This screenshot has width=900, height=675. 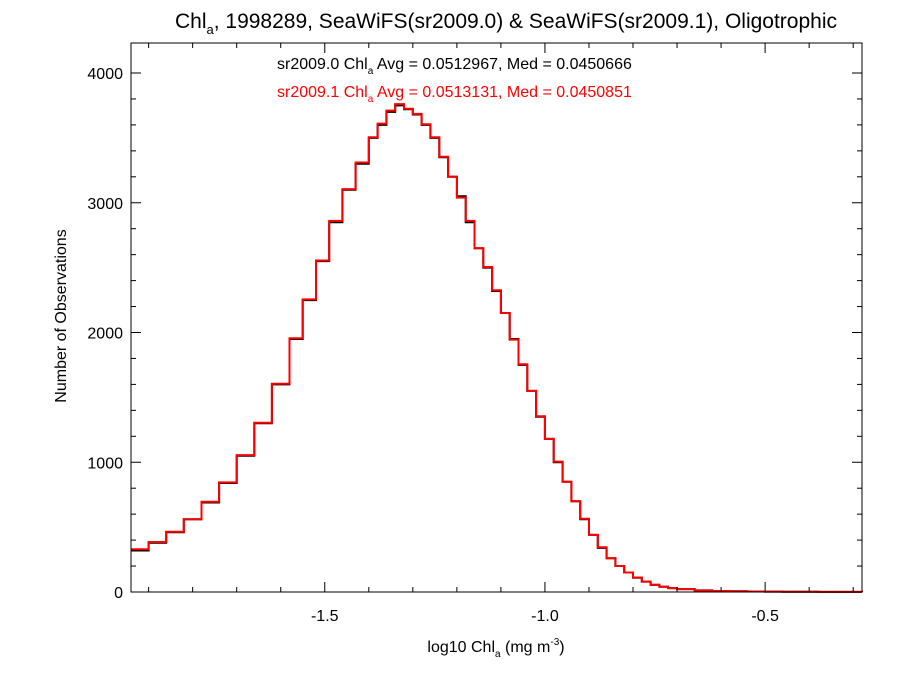 What do you see at coordinates (495, 648) in the screenshot?
I see `x-axis-label: log10 Chla (mg m-3)` at bounding box center [495, 648].